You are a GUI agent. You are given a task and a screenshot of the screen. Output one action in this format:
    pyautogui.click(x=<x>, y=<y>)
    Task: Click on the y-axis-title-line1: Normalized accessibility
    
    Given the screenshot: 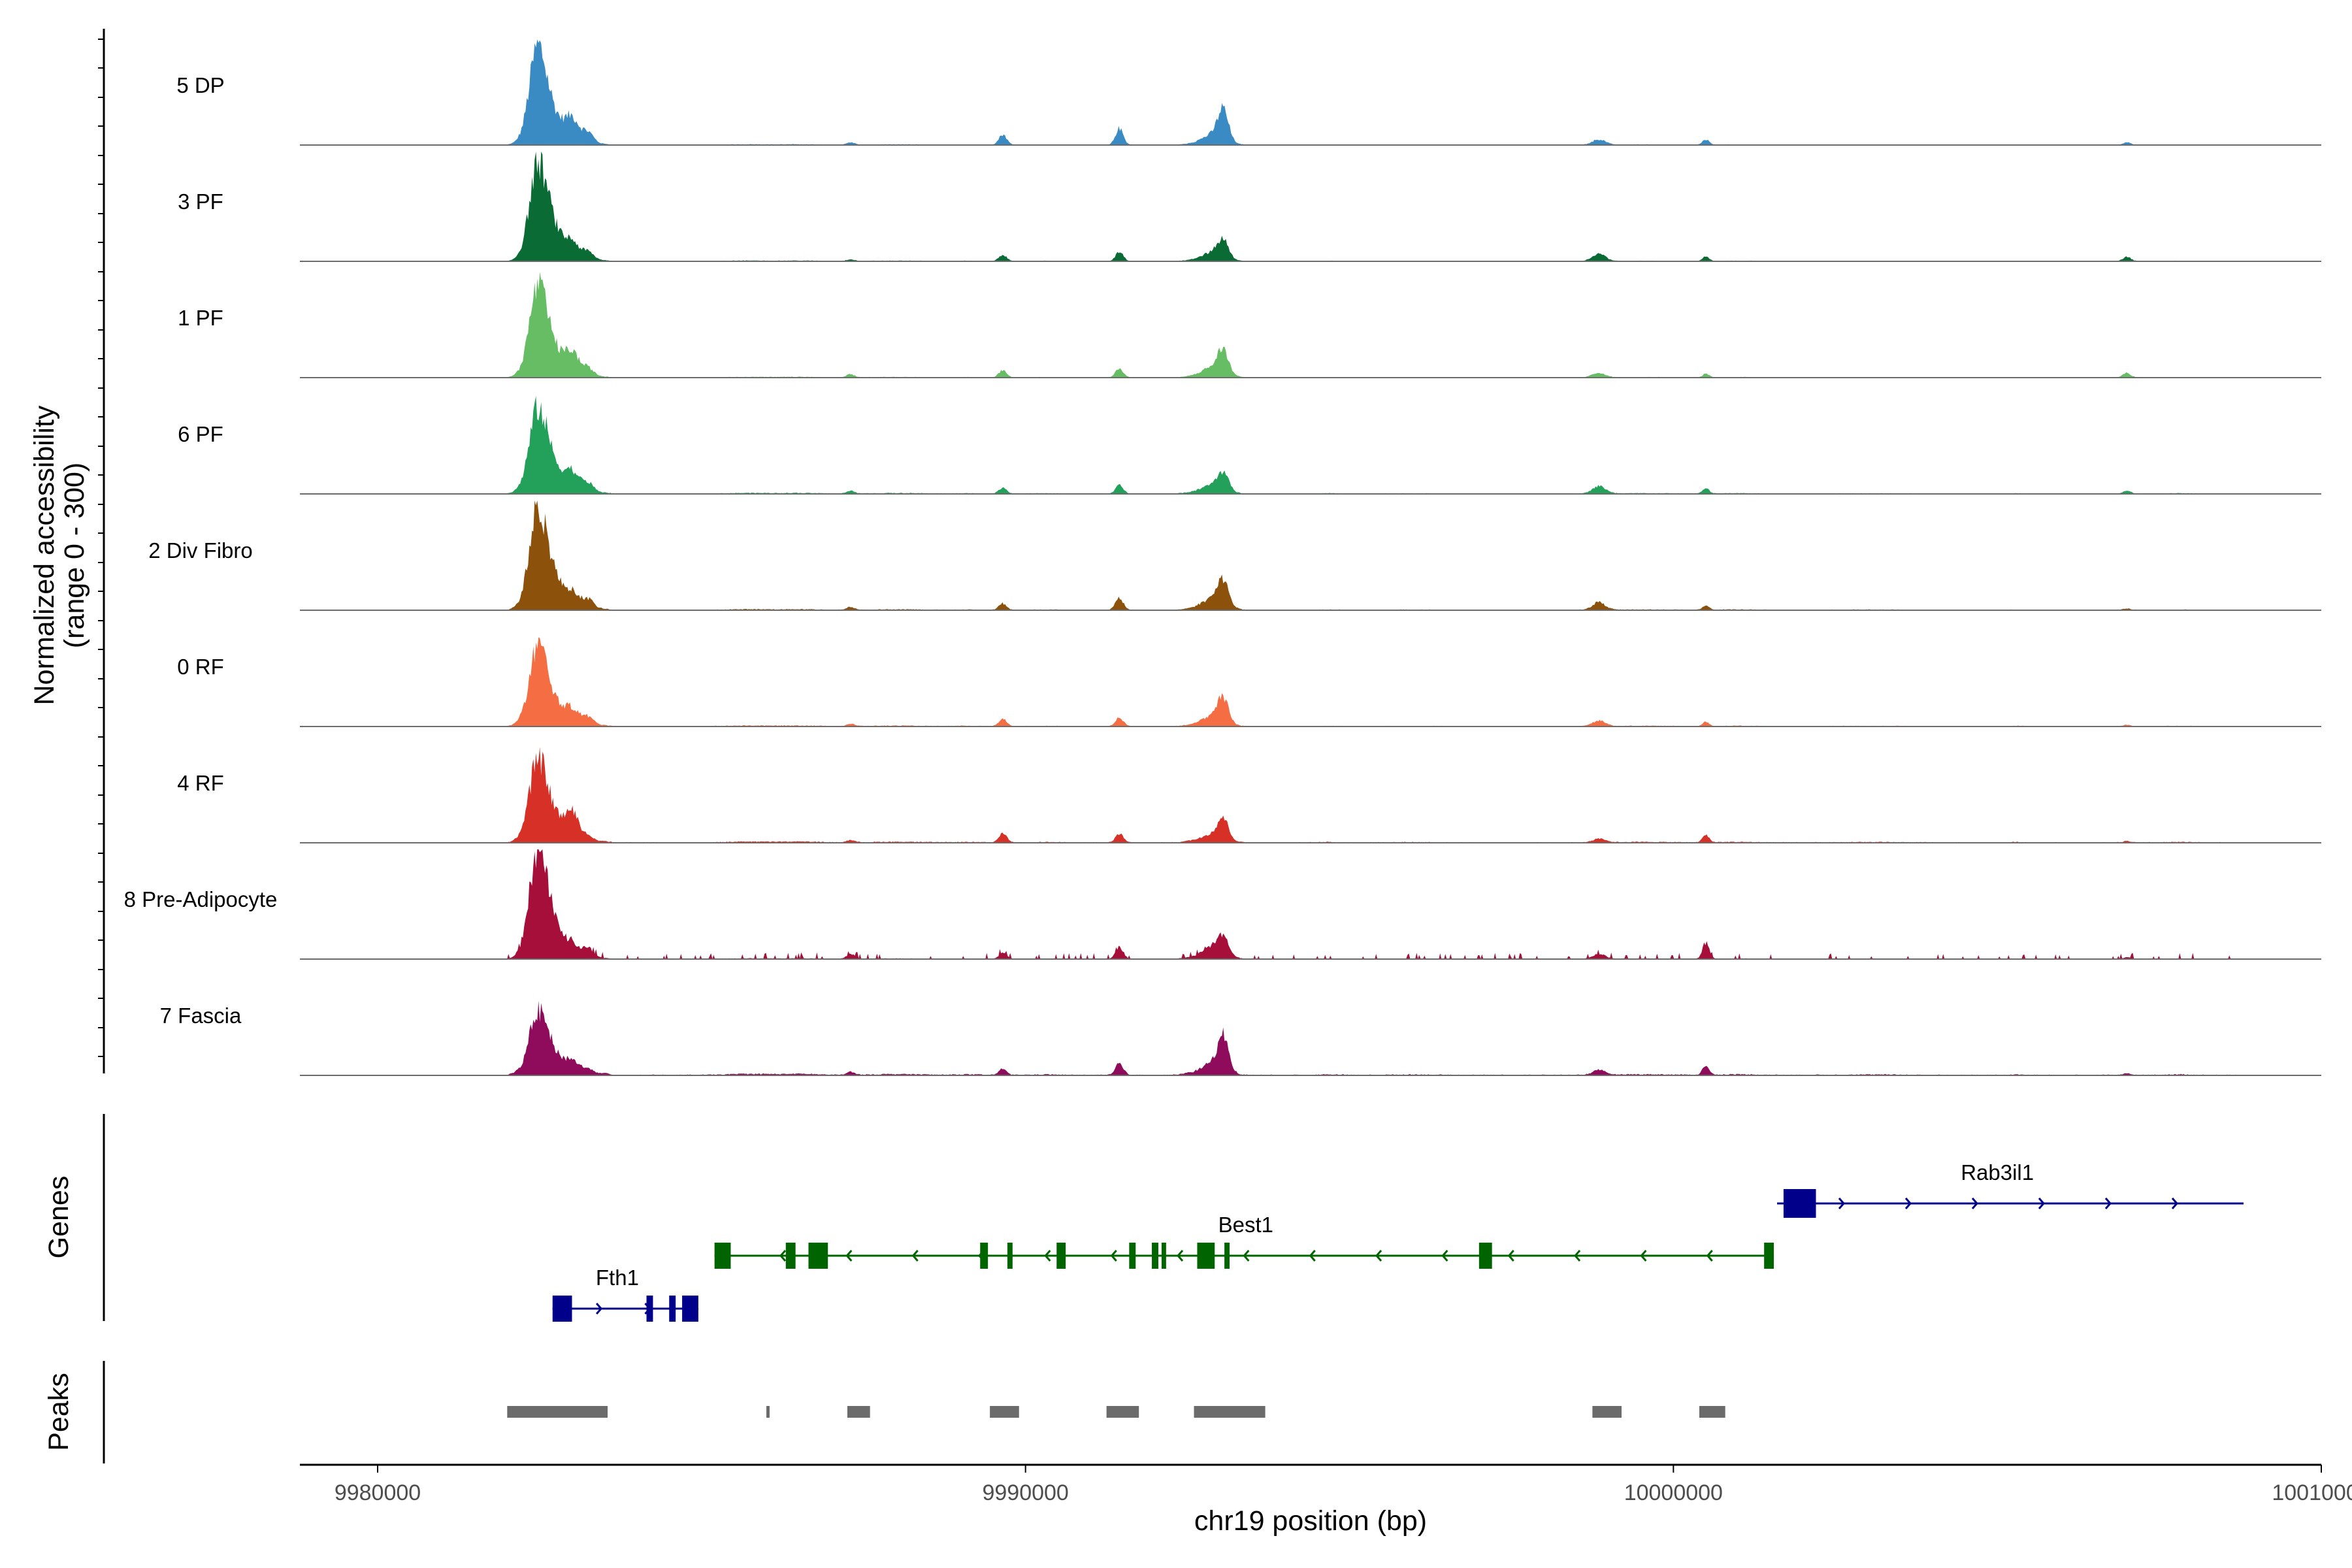 What is the action you would take?
    pyautogui.click(x=44, y=555)
    